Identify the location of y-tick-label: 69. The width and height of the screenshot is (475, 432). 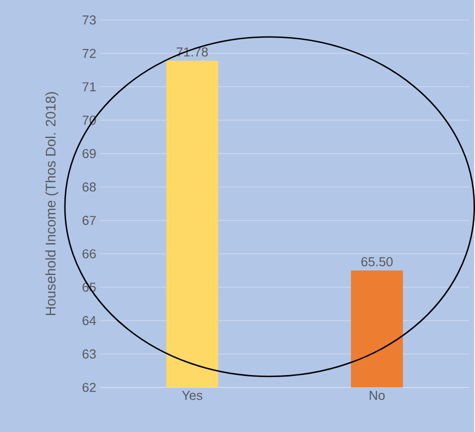
(89, 153).